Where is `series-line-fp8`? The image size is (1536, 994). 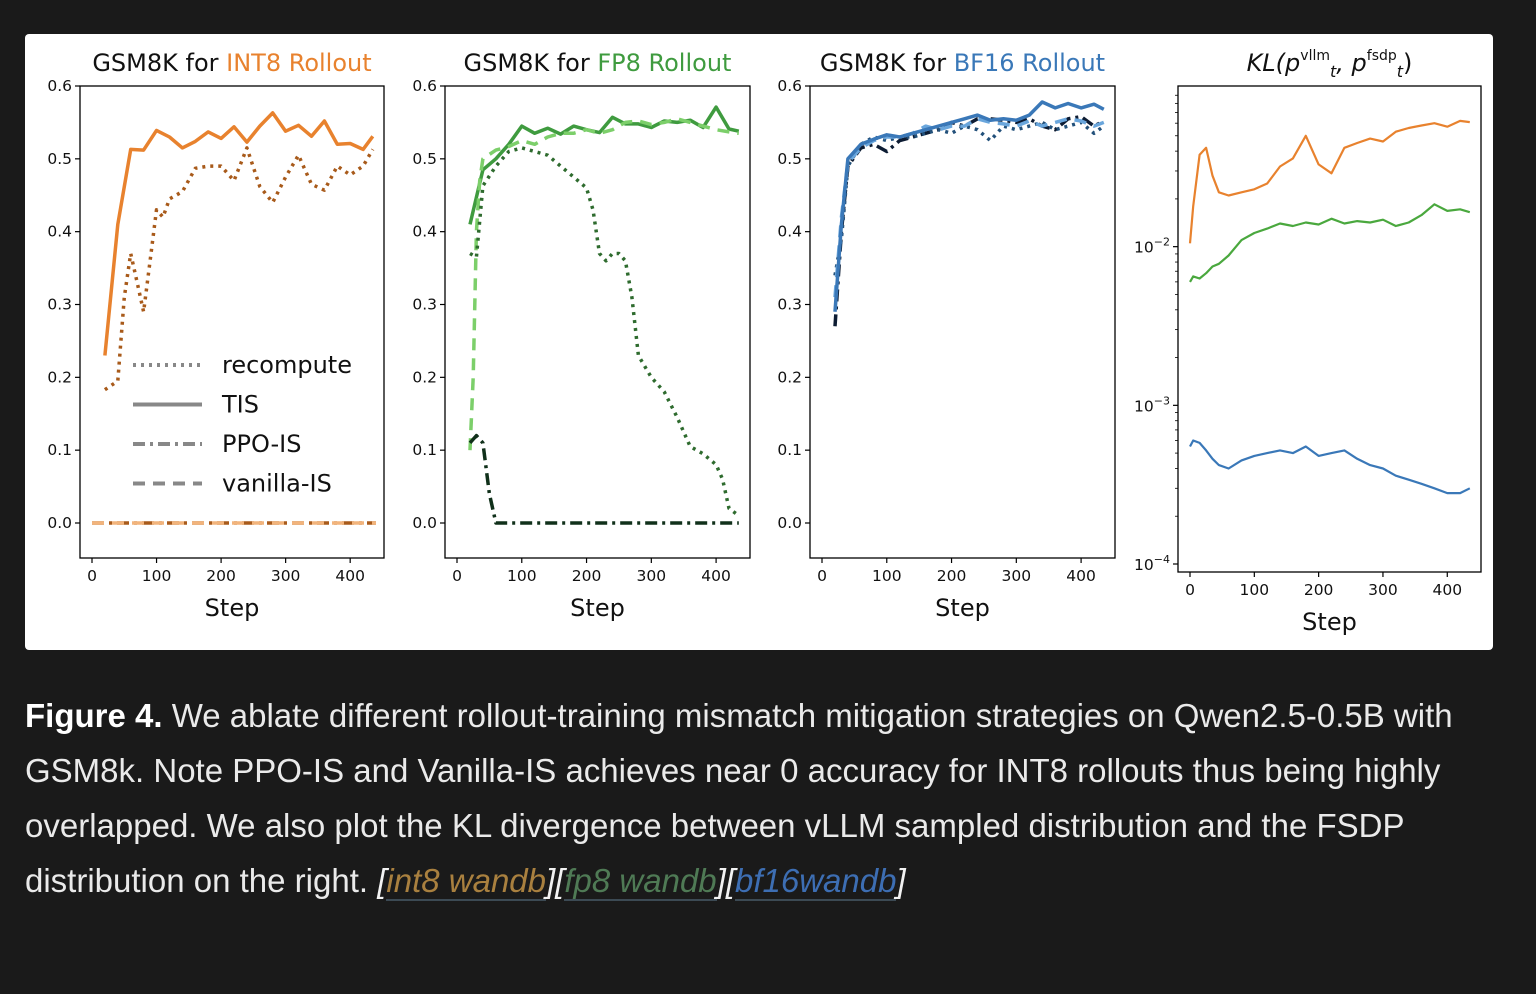
series-line-fp8 is located at coordinates (1330, 243).